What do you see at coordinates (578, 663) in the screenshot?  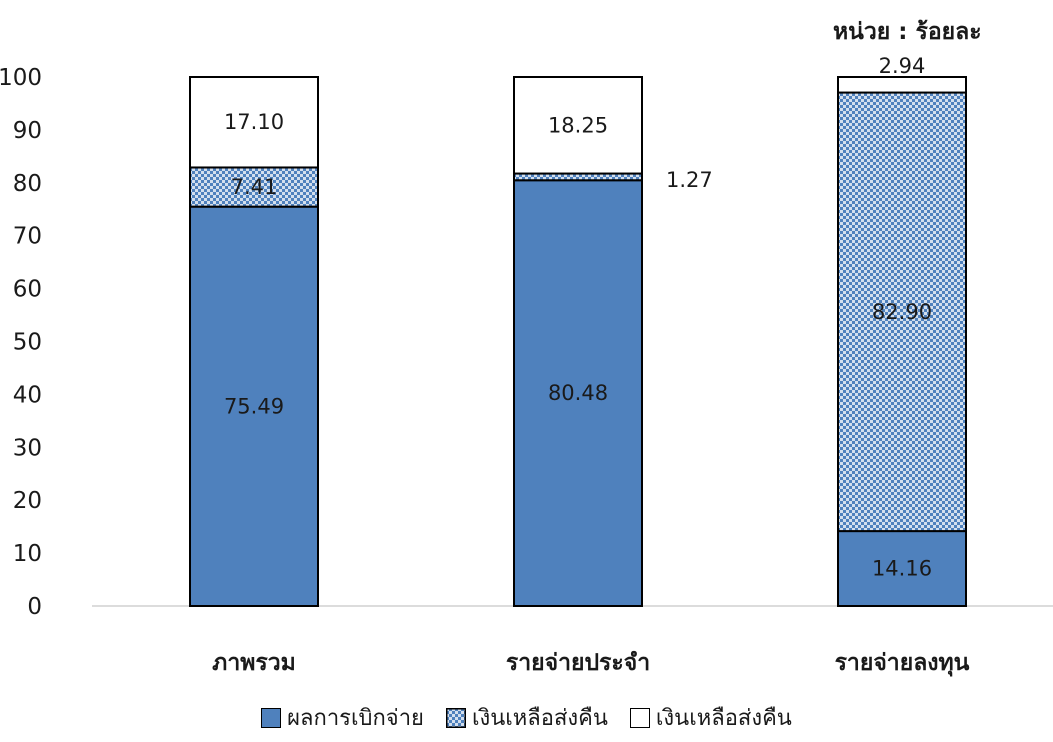 I see `x-category-label: รายจ่ายประจำ` at bounding box center [578, 663].